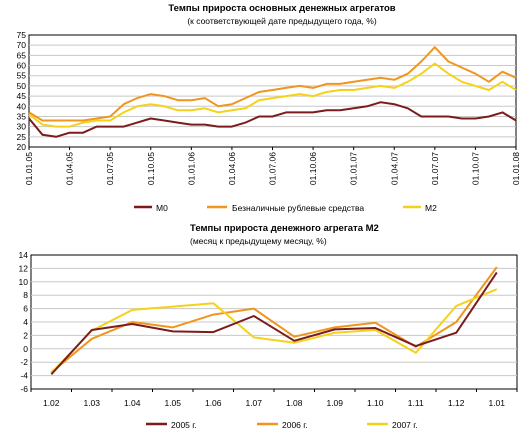  Describe the element at coordinates (22, 147) in the screenshot. I see `chart1-y-tick-label: 20` at that location.